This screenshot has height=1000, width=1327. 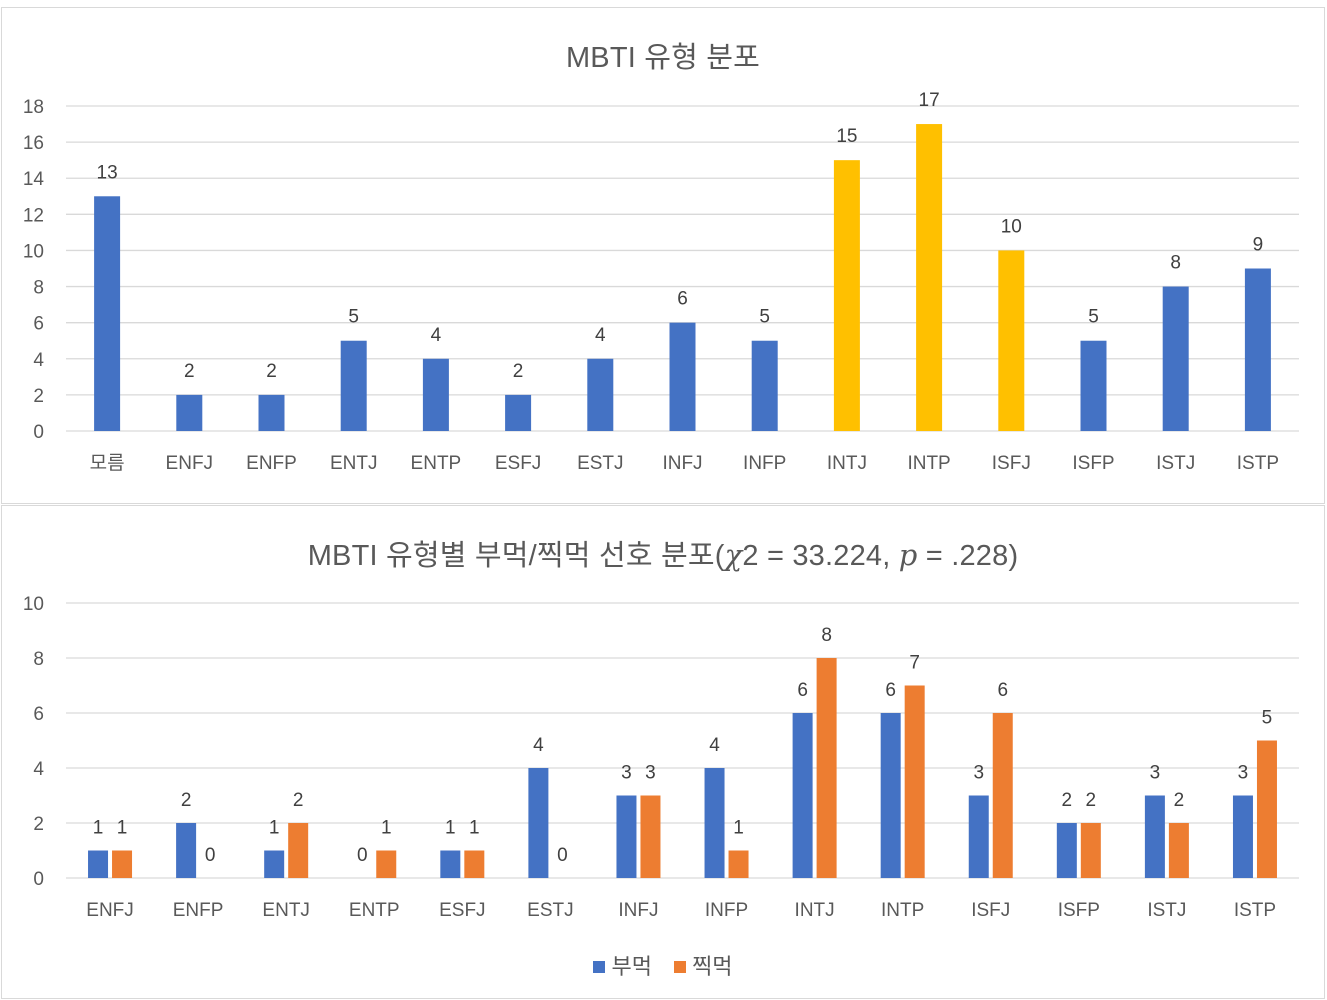 I want to click on bar-ENFJ, so click(x=189, y=412).